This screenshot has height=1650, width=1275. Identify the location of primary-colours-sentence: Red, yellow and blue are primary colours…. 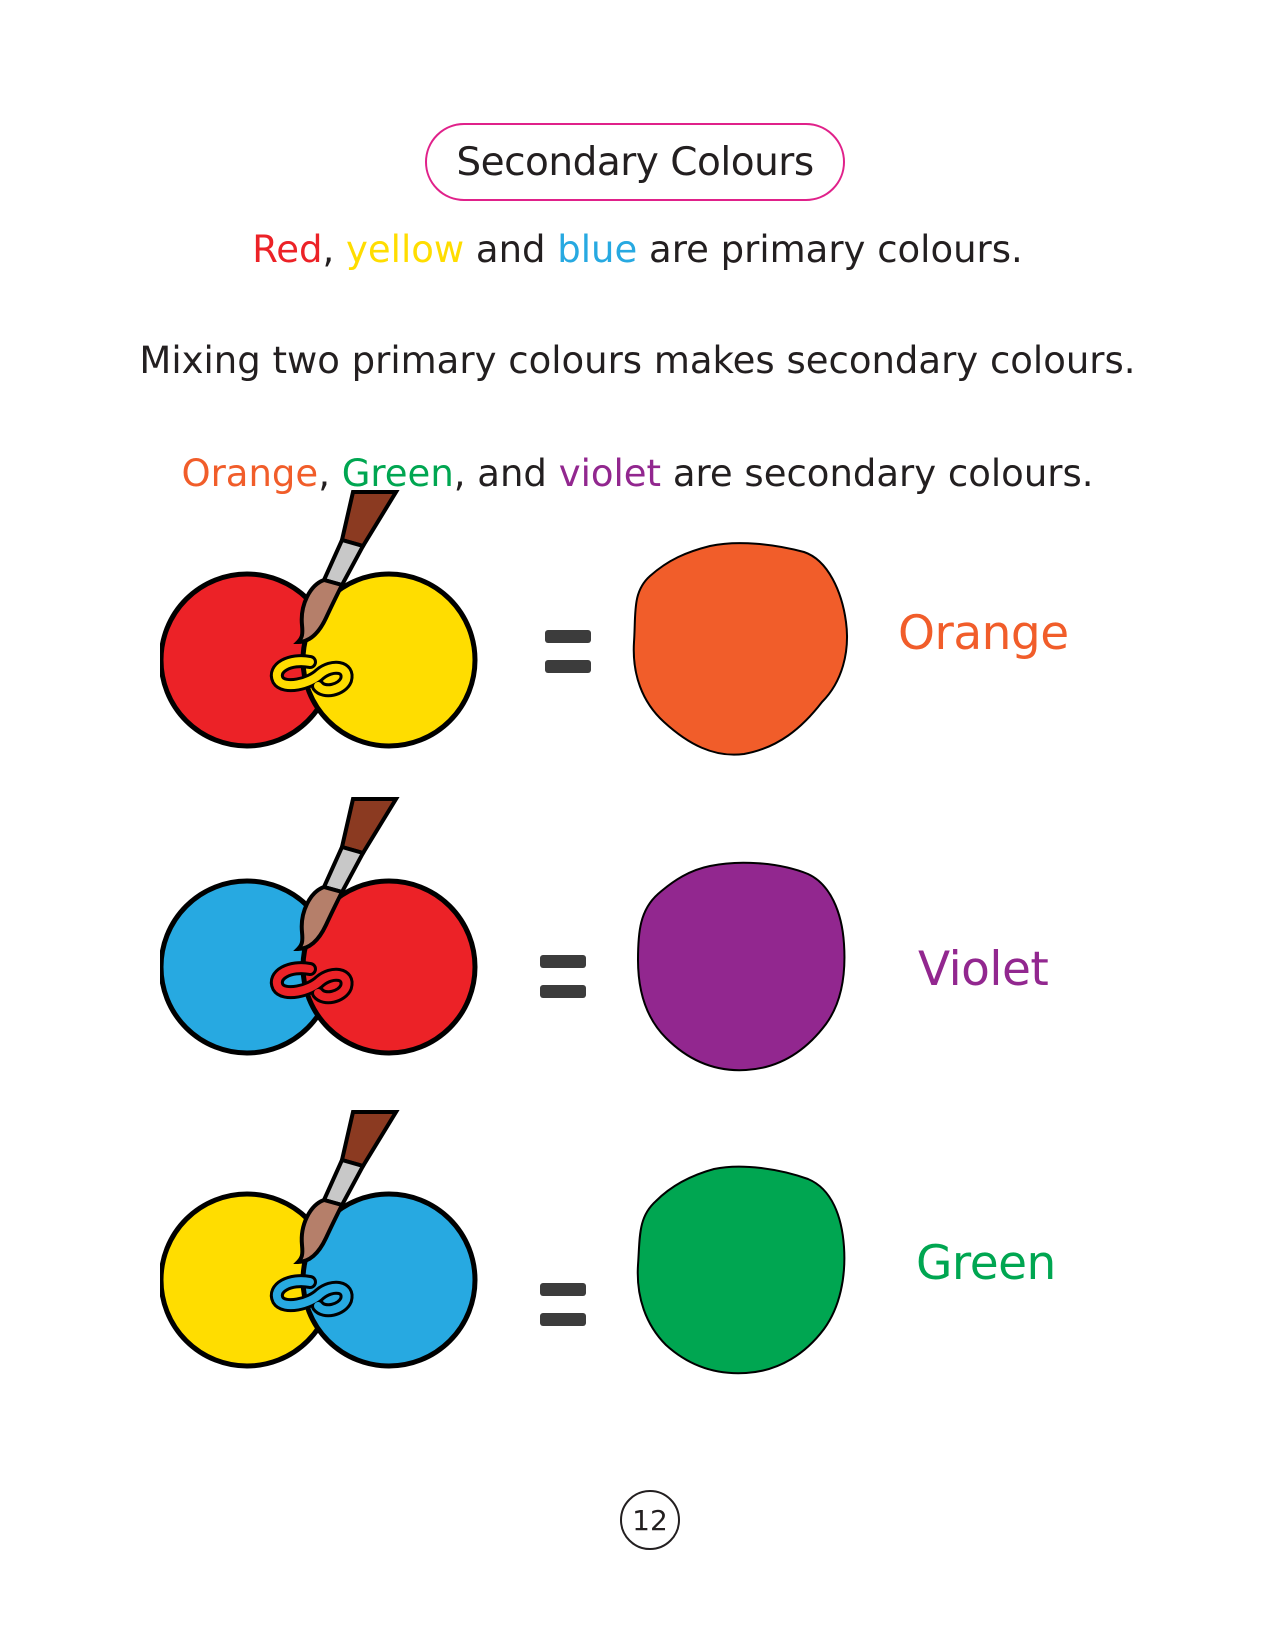
(637, 249).